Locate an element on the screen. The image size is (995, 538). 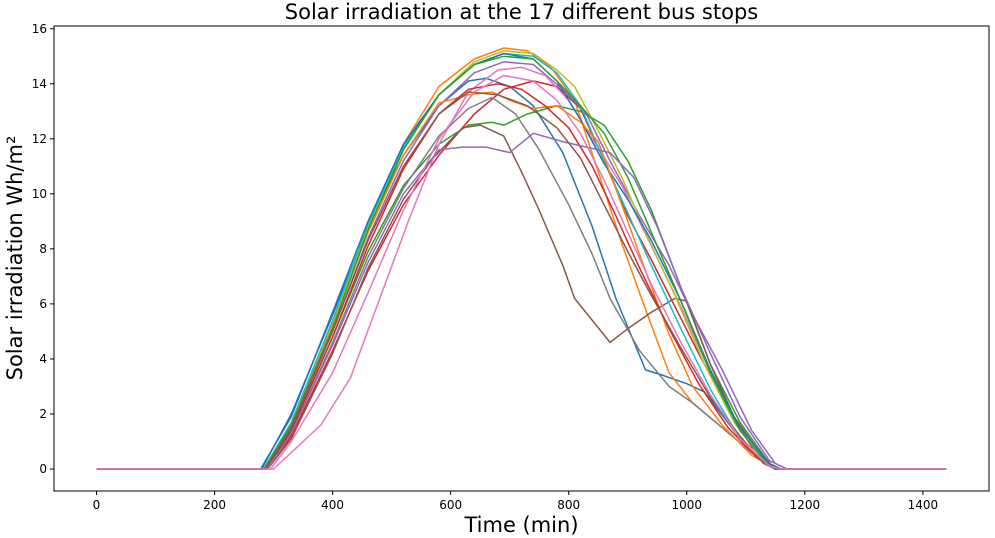
y-tick-label: 6 is located at coordinates (43, 304).